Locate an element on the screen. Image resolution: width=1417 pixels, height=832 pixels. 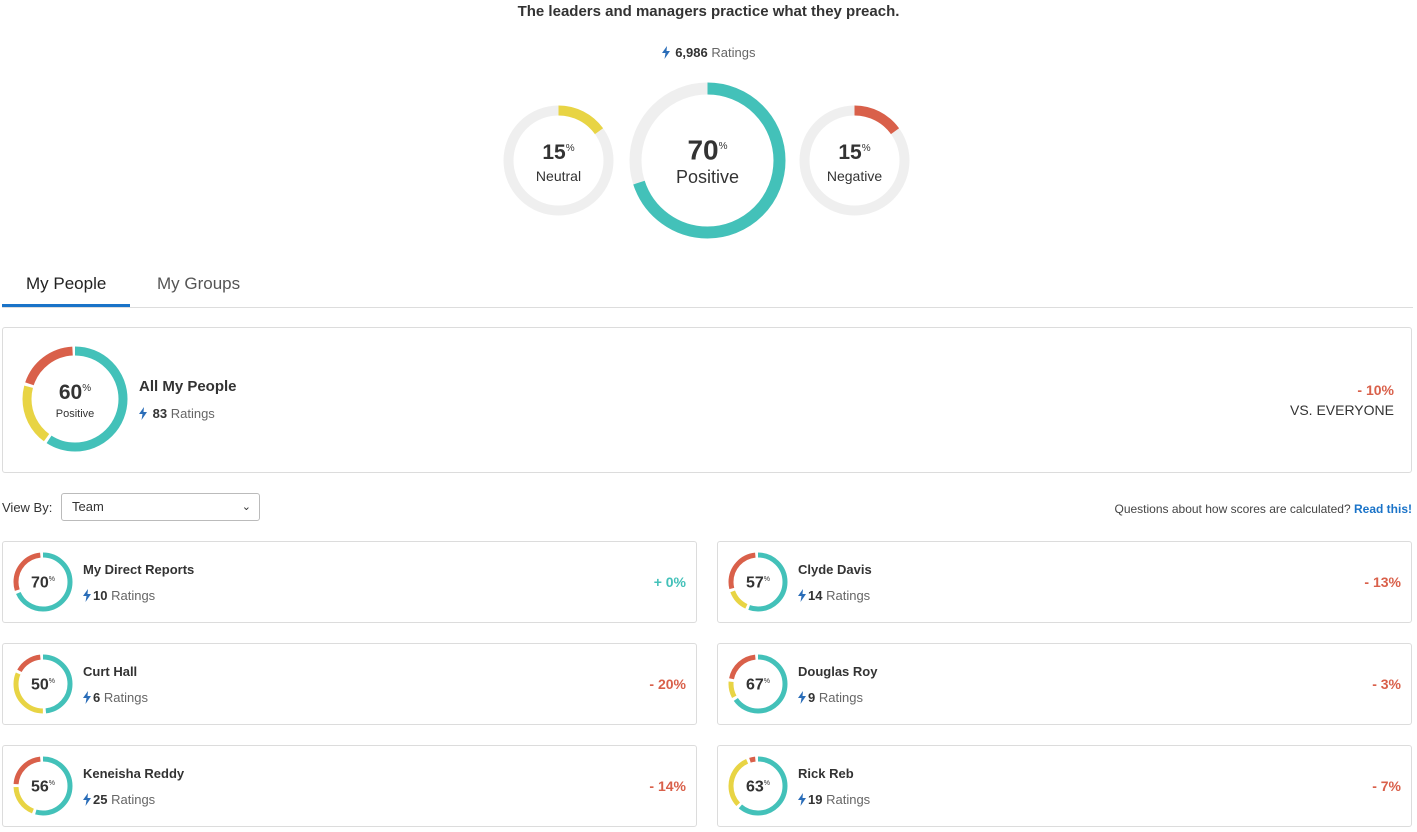
positive-label: Positive is located at coordinates (707, 177).